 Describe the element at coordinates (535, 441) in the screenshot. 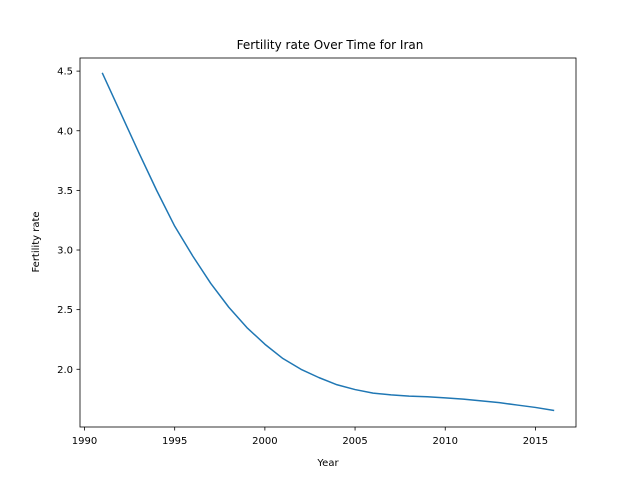

I see `x-tick-label: 2015` at that location.